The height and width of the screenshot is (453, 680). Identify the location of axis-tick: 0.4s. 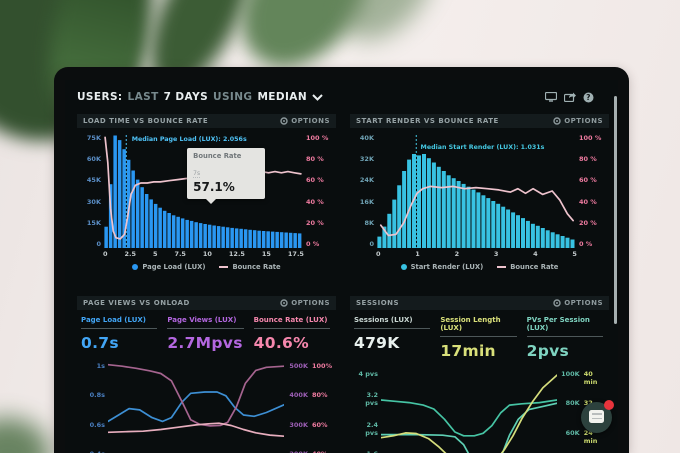
(92, 451).